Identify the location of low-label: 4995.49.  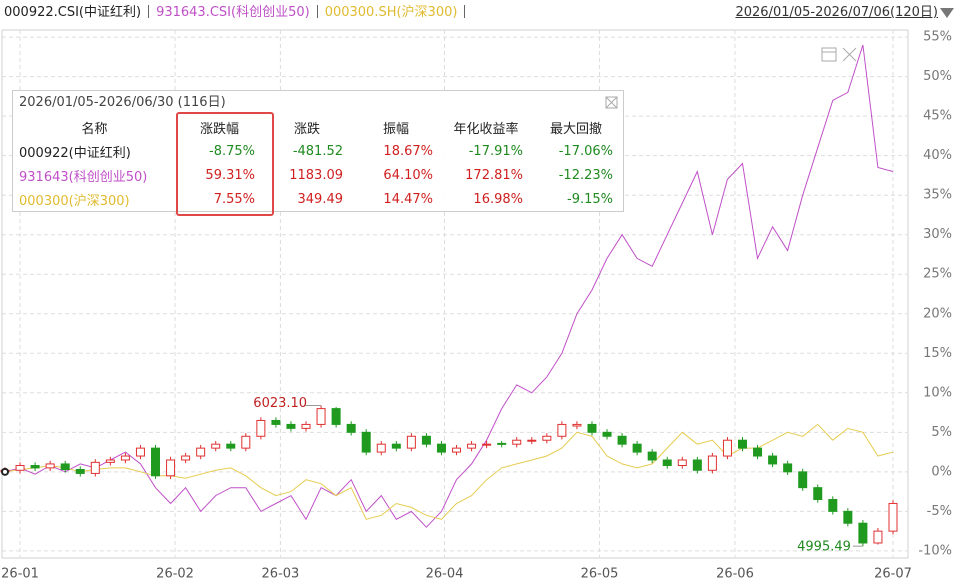
(824, 547).